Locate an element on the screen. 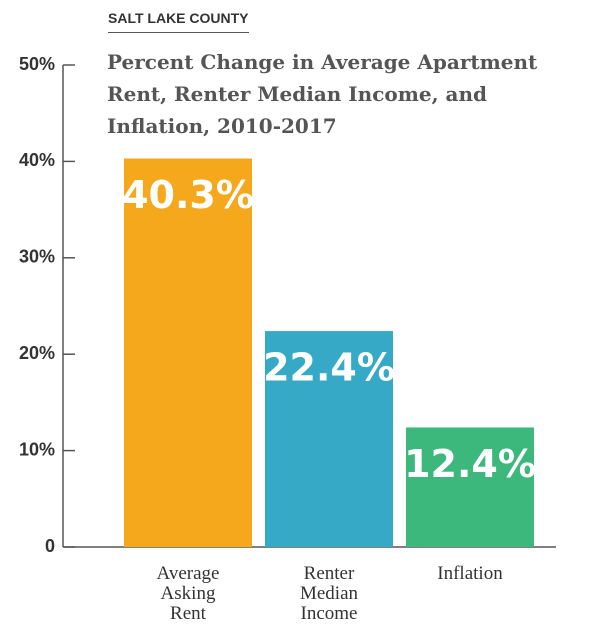 The image size is (591, 629). value-label: 40.3% is located at coordinates (188, 195).